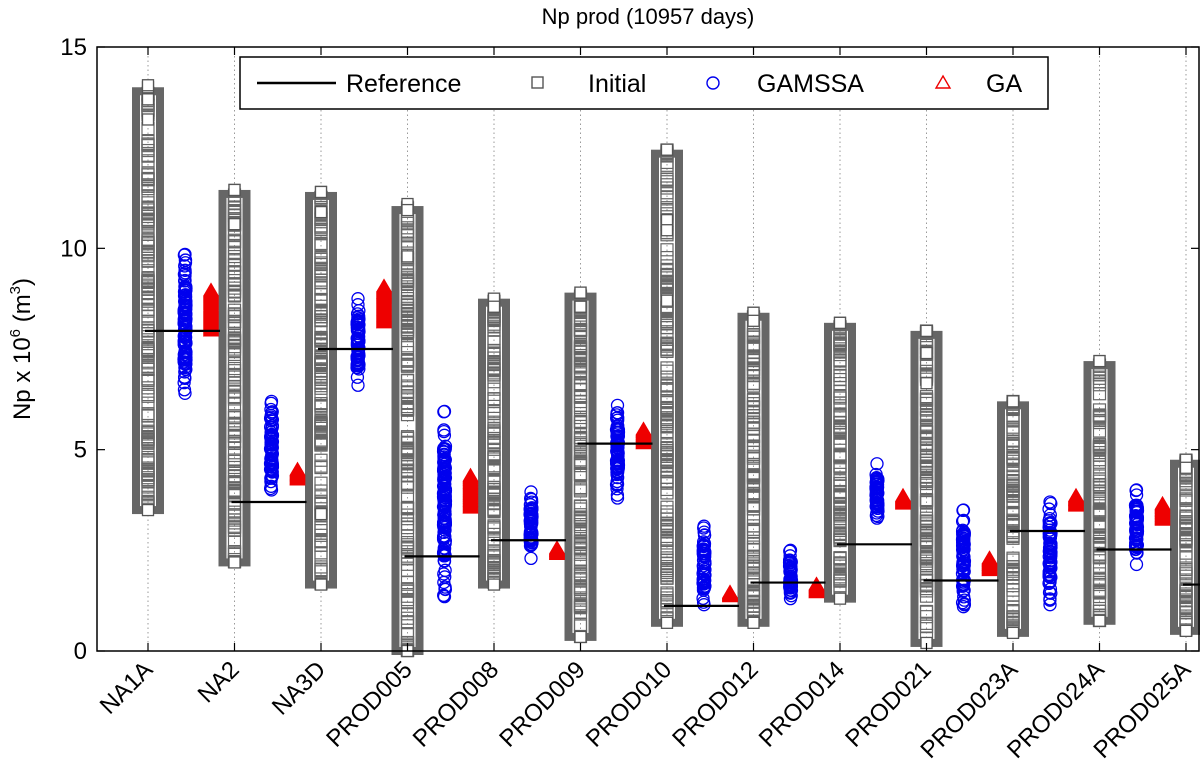 This screenshot has height=771, width=1200. Describe the element at coordinates (943, 81) in the screenshot. I see `legend-ga-marker` at that location.